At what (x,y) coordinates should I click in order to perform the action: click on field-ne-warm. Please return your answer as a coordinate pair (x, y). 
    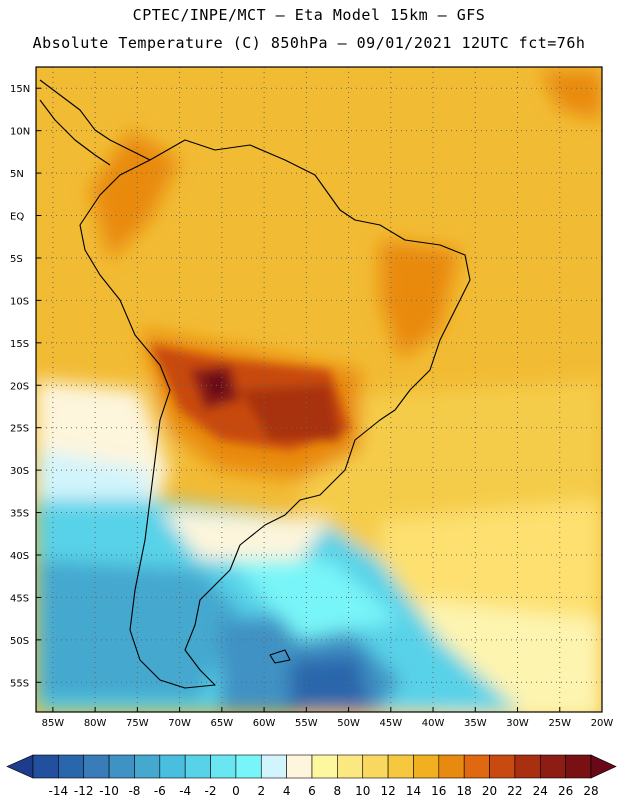
    Looking at the image, I should click on (571, 95).